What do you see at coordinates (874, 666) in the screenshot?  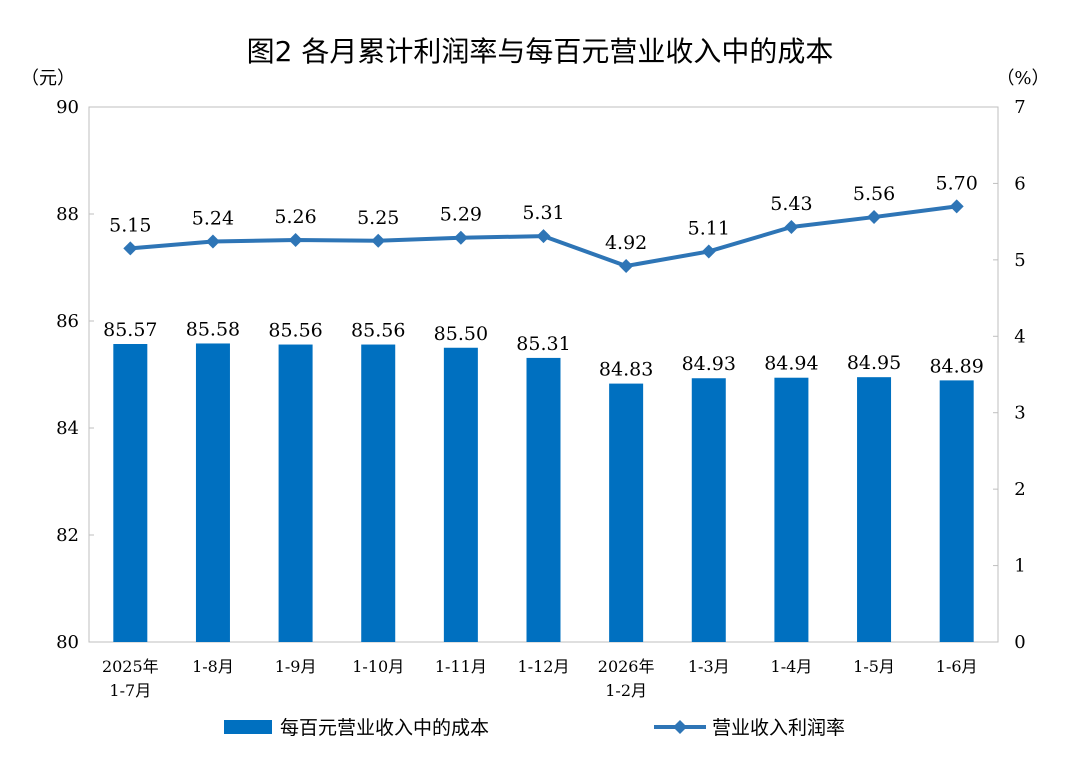 I see `x-tick-label: 1-5月` at bounding box center [874, 666].